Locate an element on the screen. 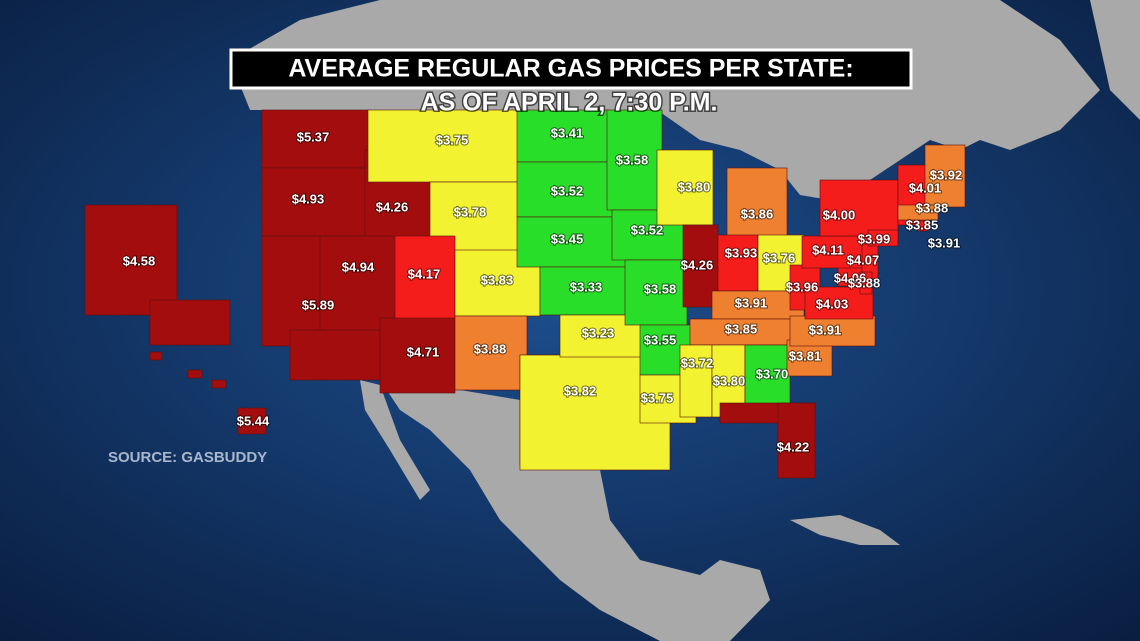 The width and height of the screenshot is (1140, 641). price-label: $3.81 is located at coordinates (805, 355).